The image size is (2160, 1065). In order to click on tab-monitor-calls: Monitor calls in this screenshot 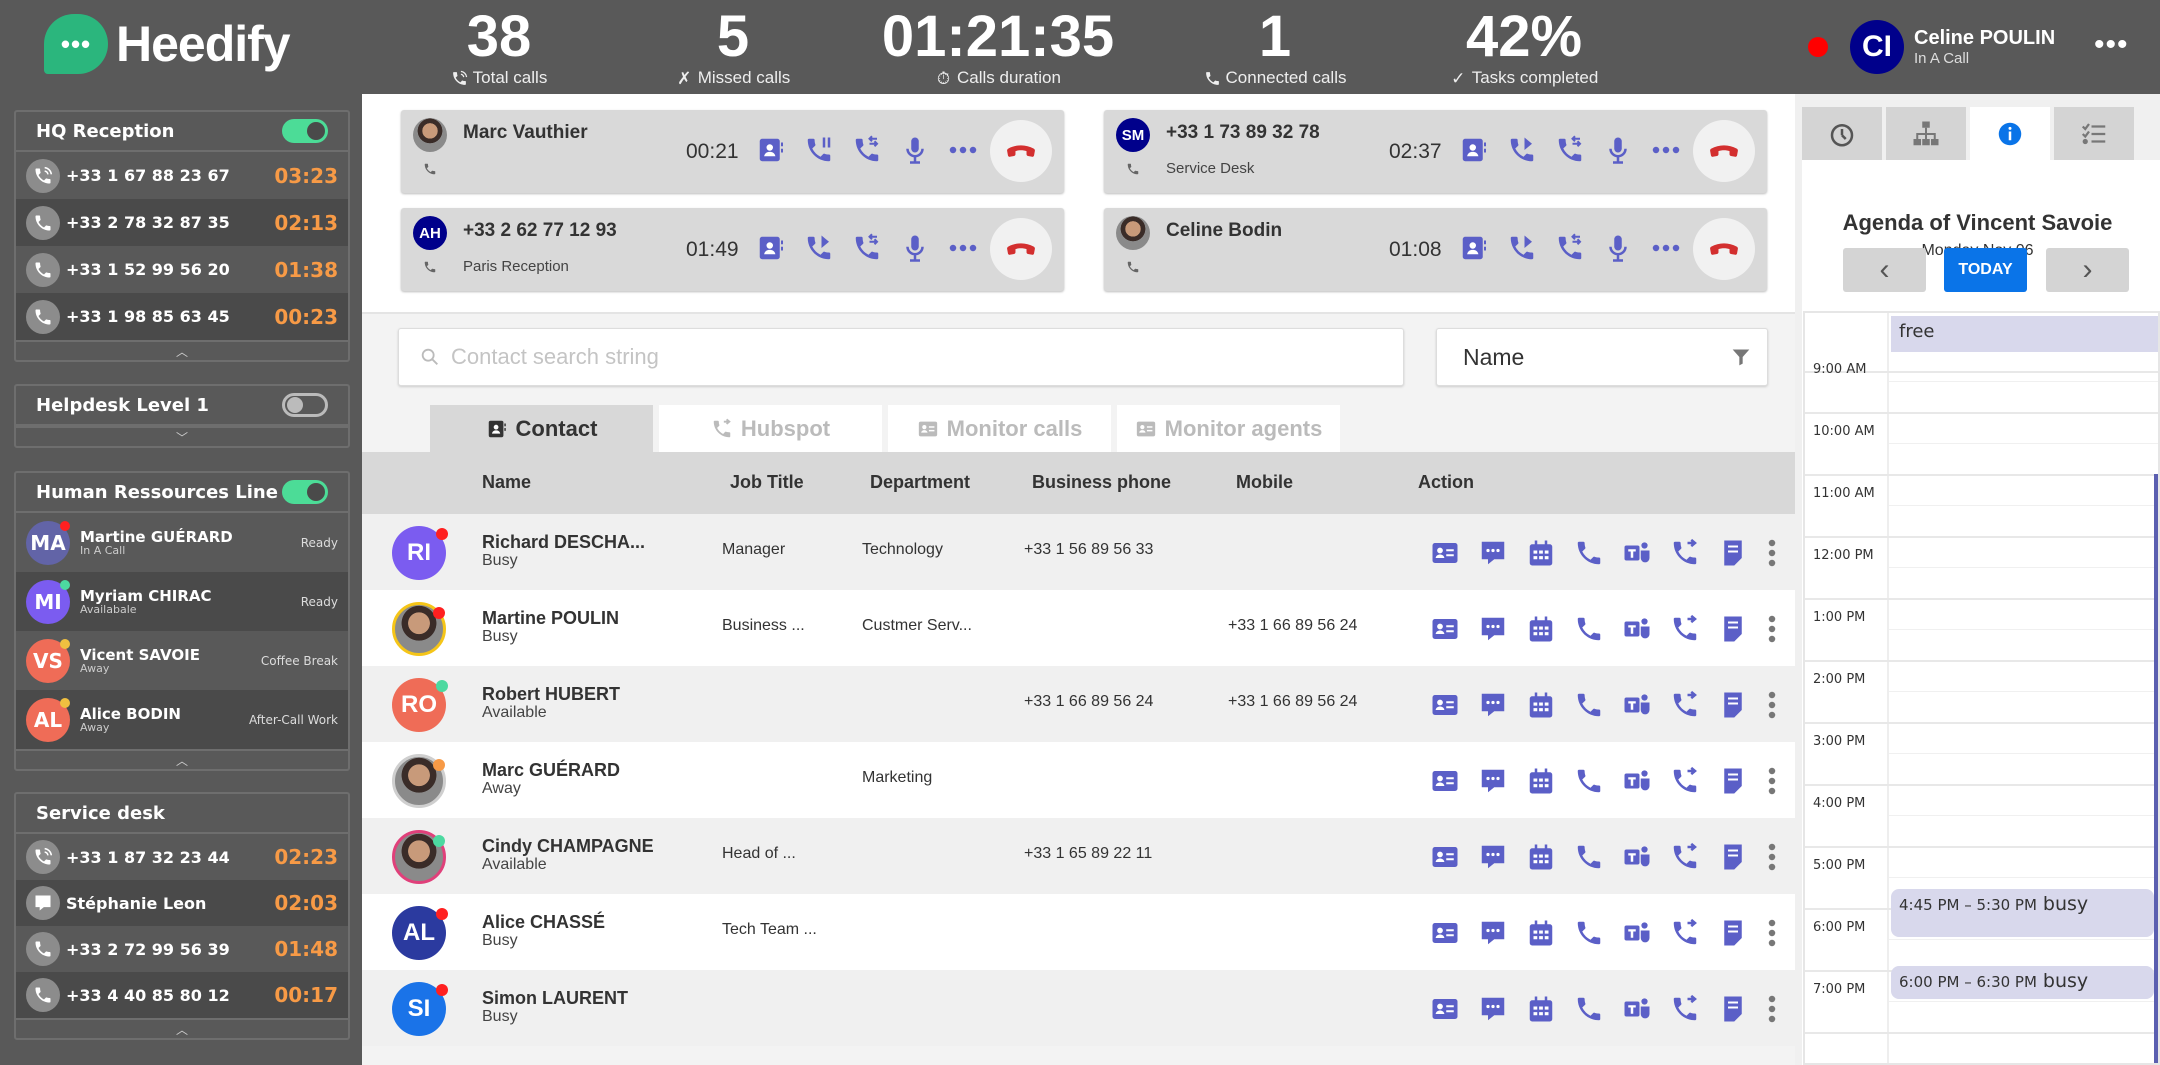, I will do `click(999, 428)`.